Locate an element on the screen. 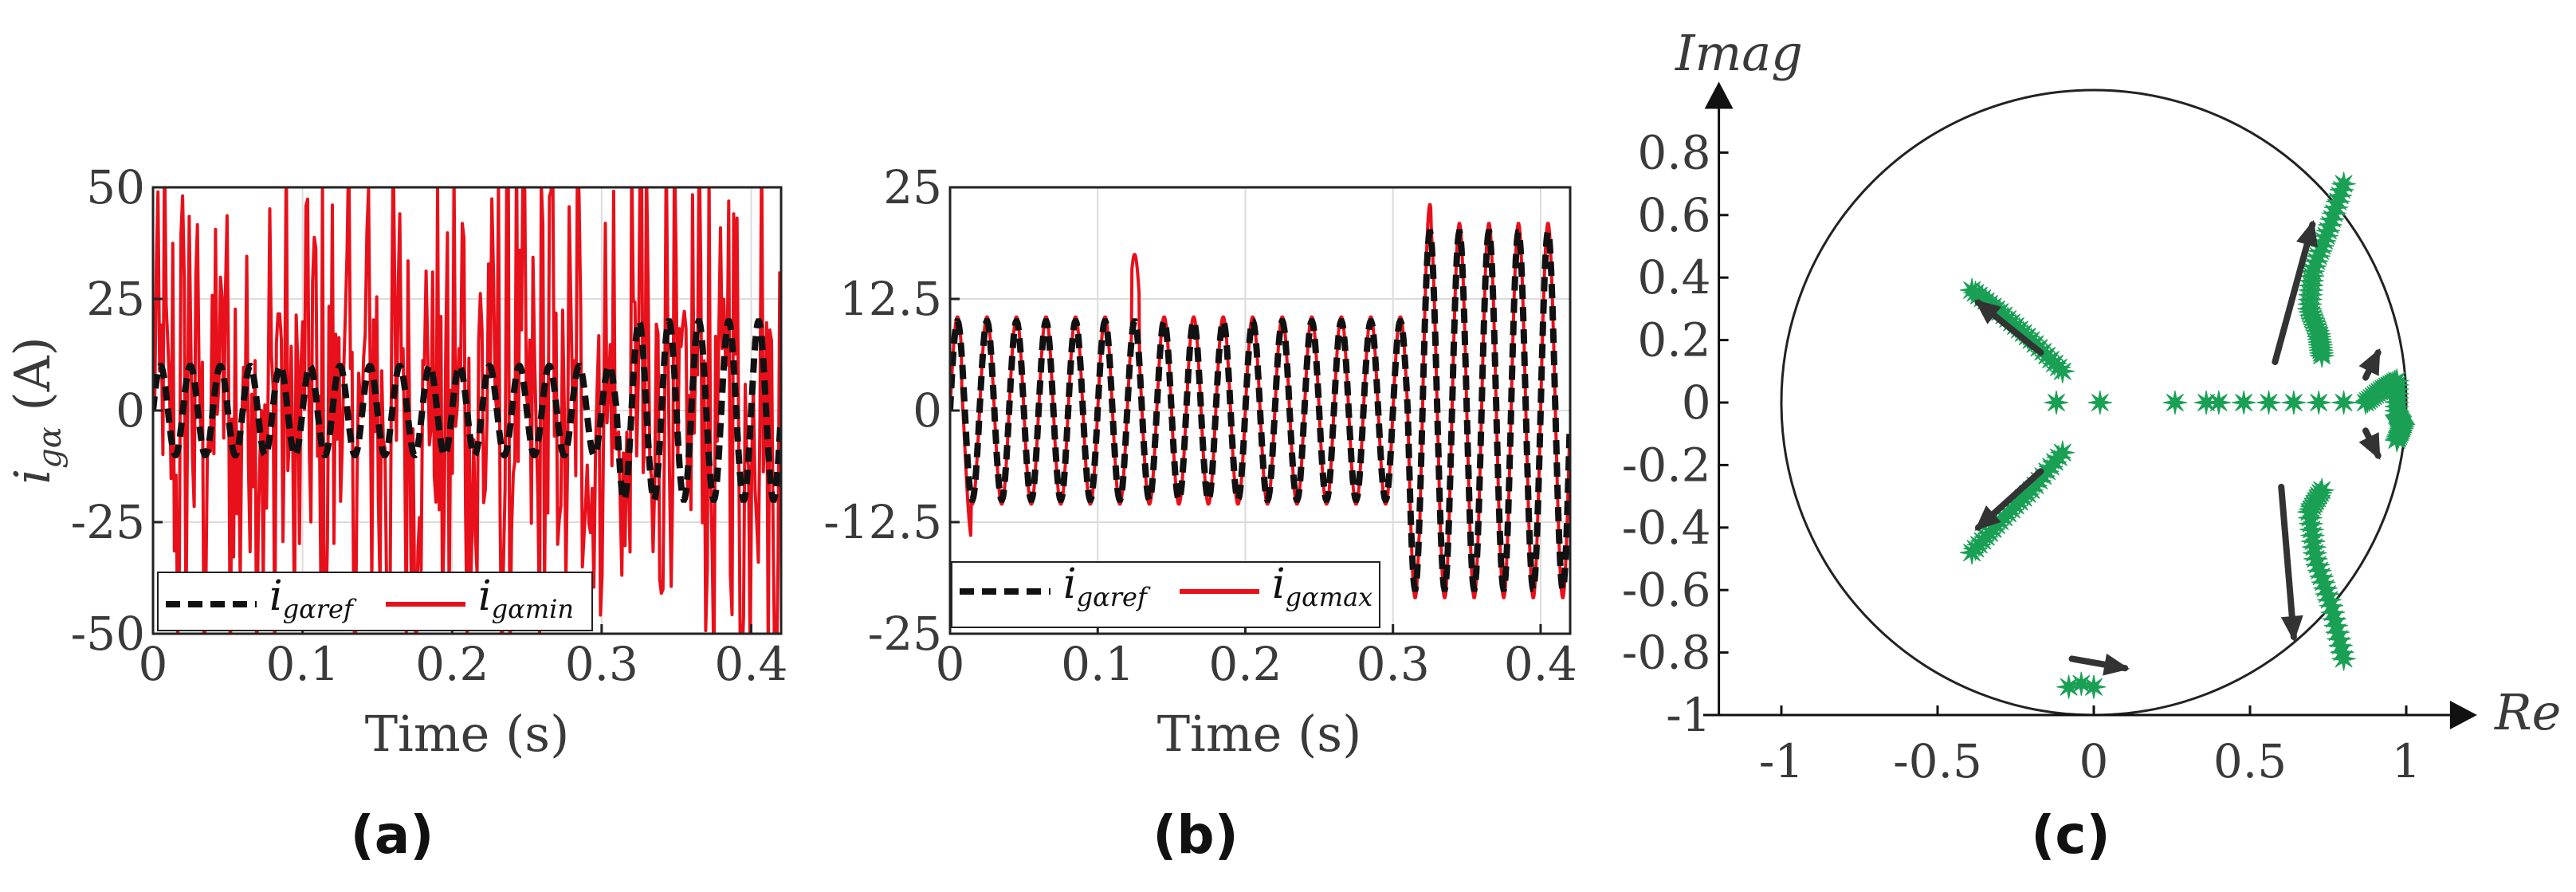  panel-b-legend-box is located at coordinates (1165, 594).